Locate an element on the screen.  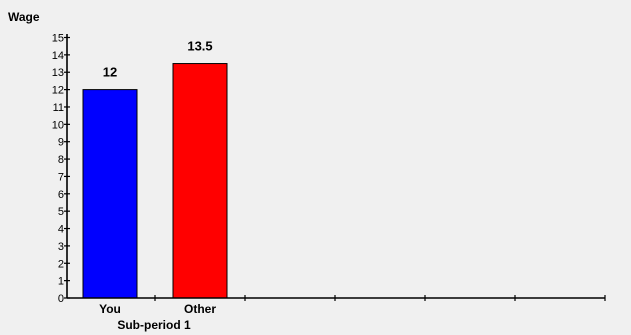
y-tick-label-0: 0 is located at coordinates (61, 299).